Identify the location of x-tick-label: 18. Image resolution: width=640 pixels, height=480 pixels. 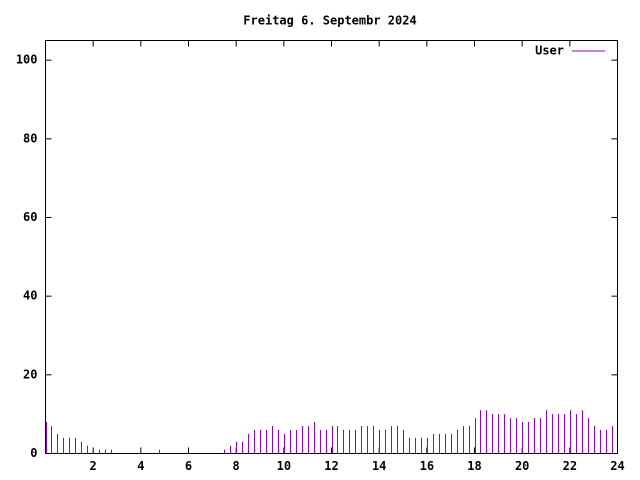
(474, 466).